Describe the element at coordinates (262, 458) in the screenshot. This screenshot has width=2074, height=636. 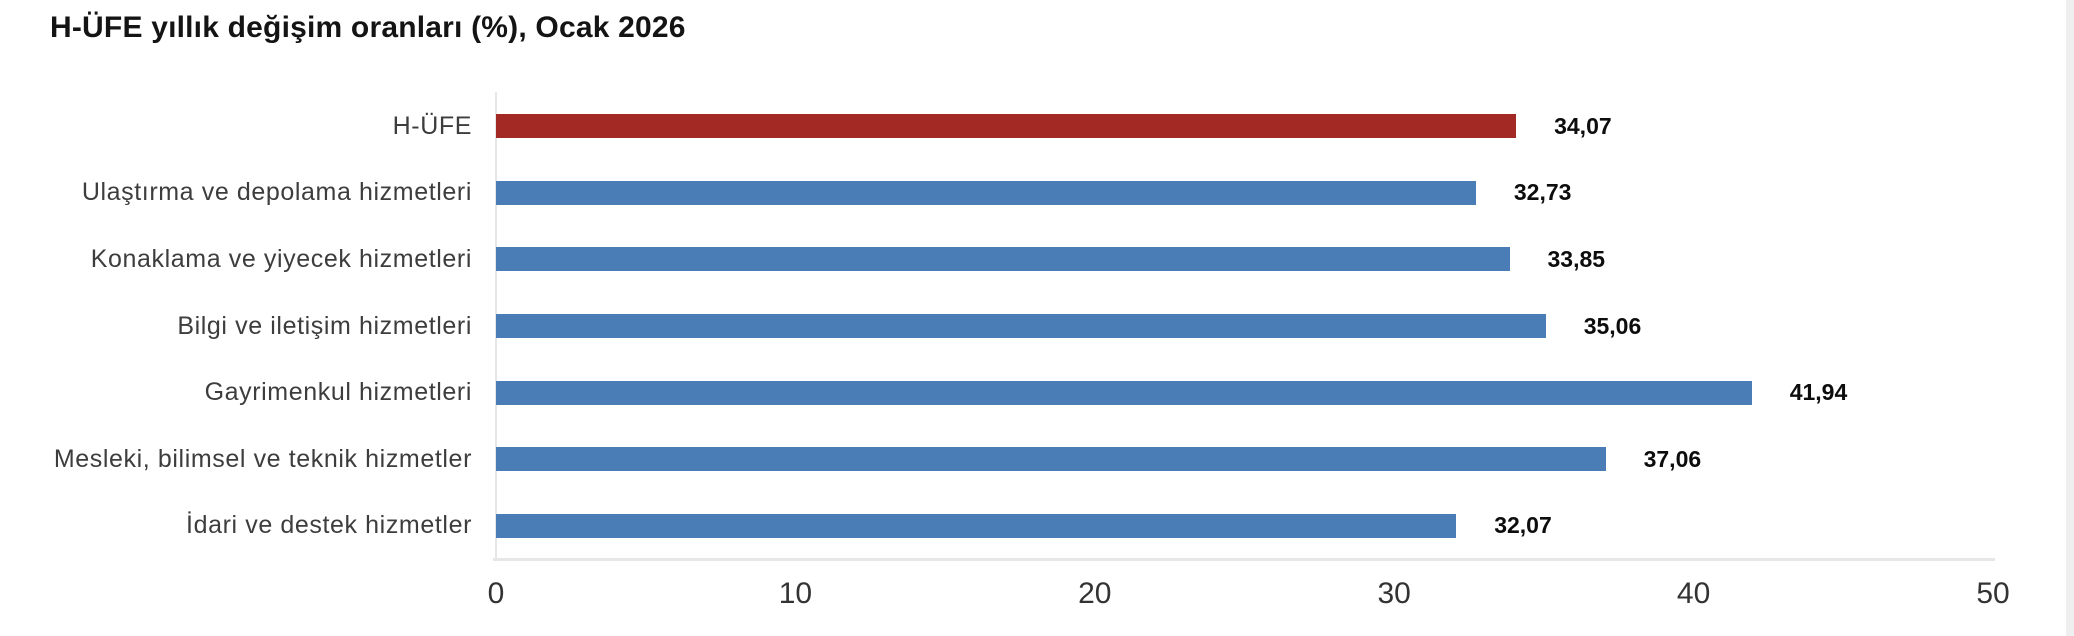
I see `category-label: Mesleki, bilimsel ve teknik hizmetler` at that location.